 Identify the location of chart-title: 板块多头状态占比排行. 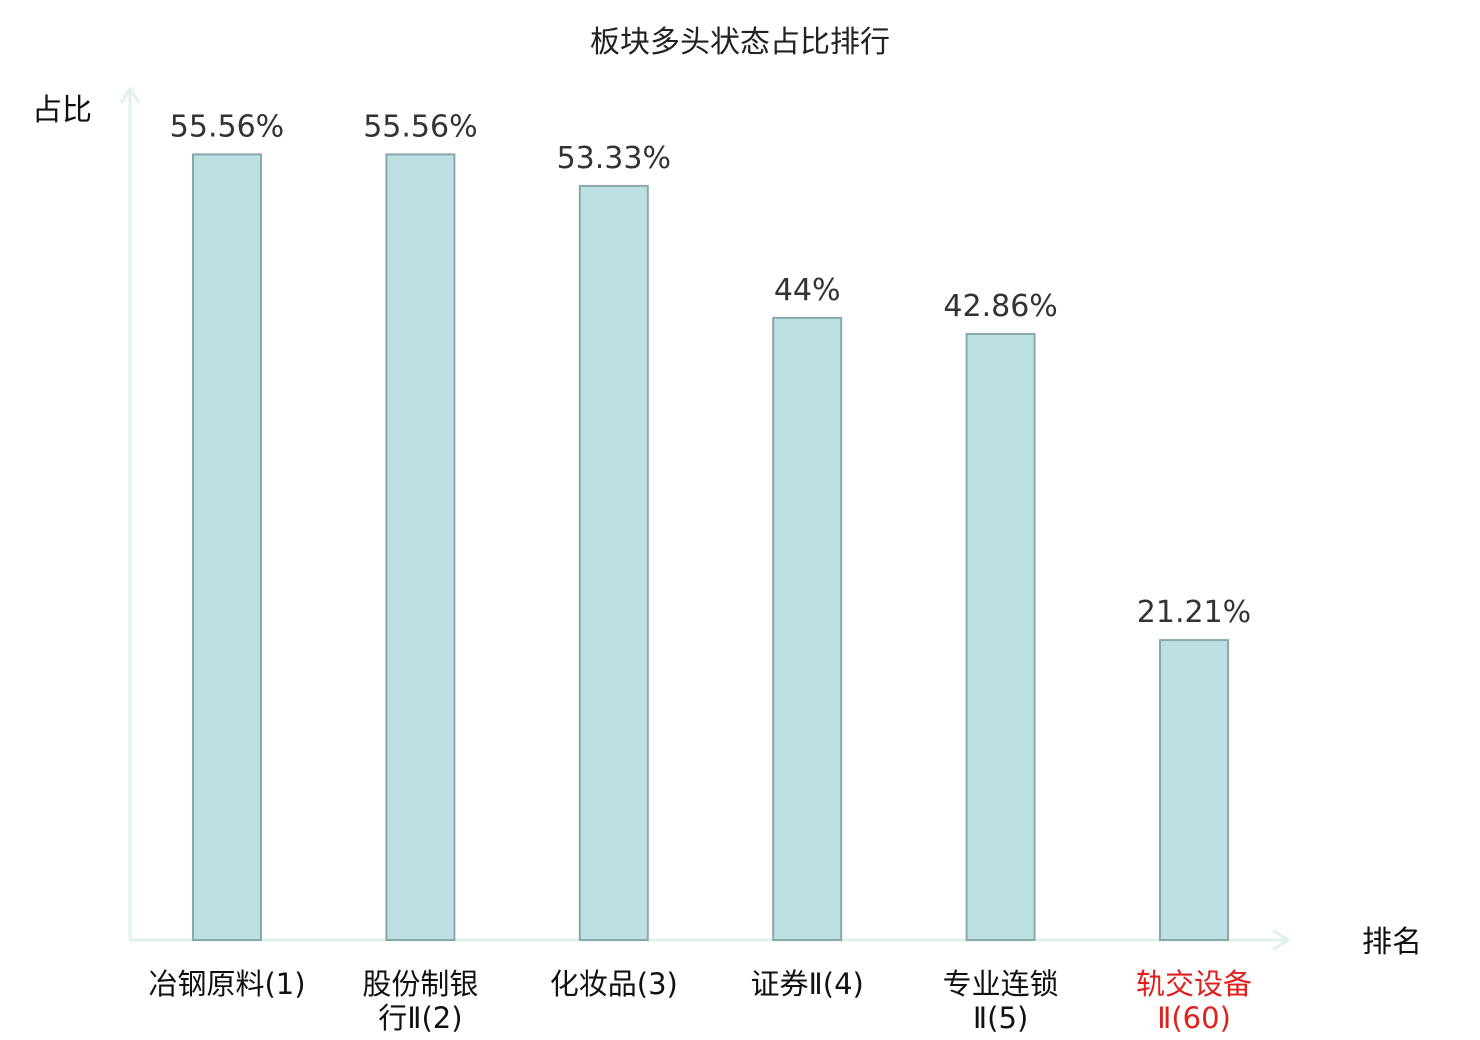
(740, 42).